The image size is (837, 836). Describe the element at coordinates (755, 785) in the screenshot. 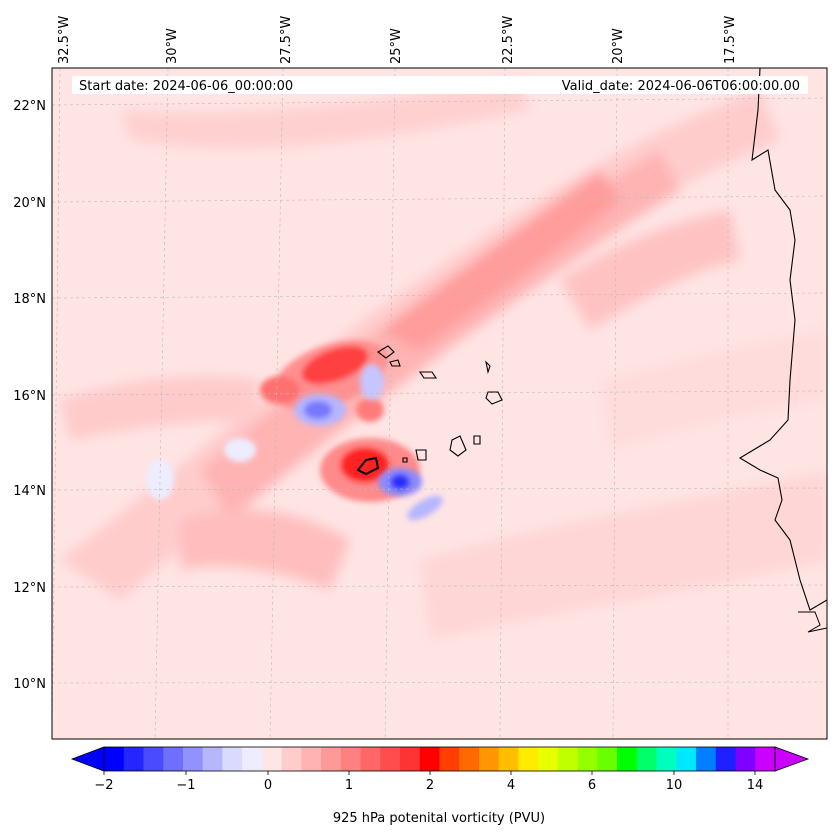

I see `colorbar-tick-label: 14` at that location.